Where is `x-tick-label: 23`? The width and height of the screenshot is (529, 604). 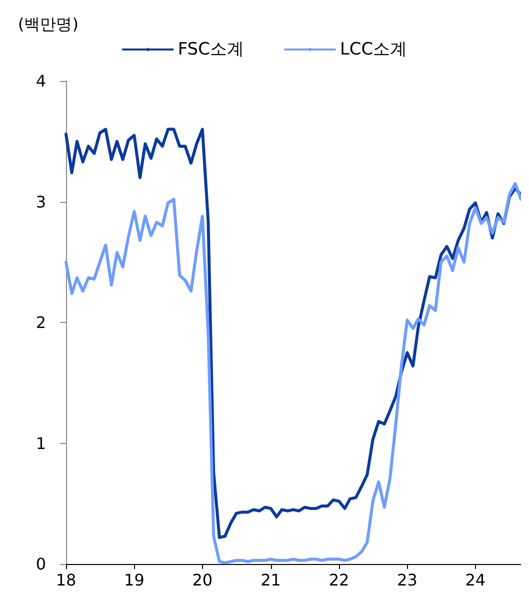 x-tick-label: 23 is located at coordinates (407, 580).